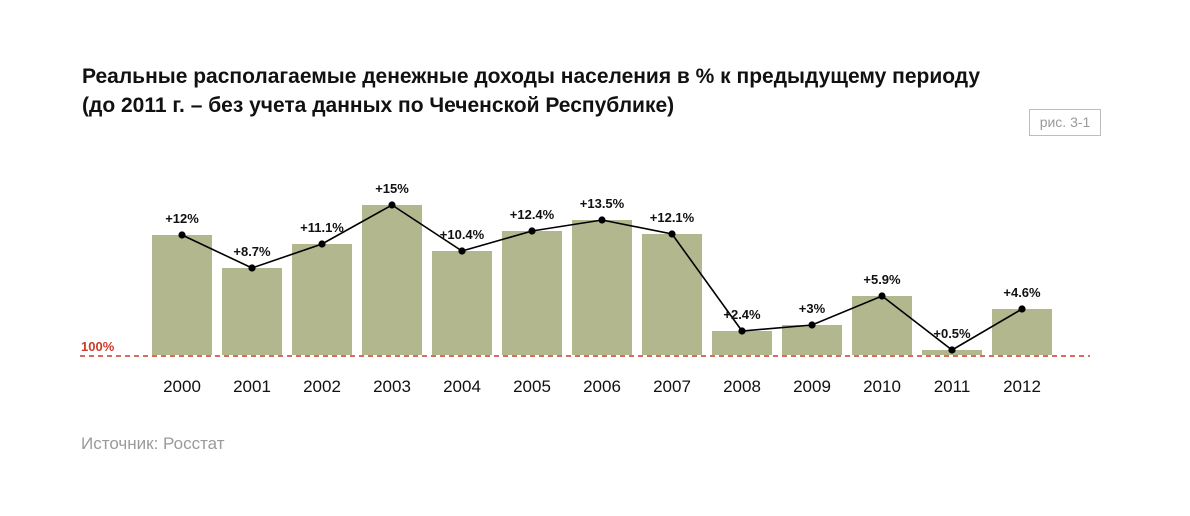 Image resolution: width=1190 pixels, height=516 pixels. Describe the element at coordinates (153, 443) in the screenshot. I see `source-note: Источник: Росстат` at that location.